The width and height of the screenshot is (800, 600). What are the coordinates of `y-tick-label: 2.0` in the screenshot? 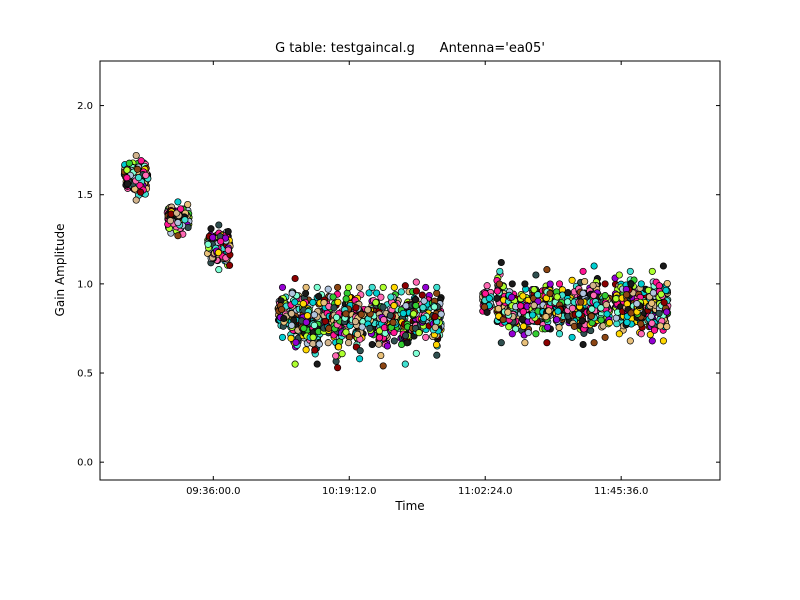 It's located at (85, 106).